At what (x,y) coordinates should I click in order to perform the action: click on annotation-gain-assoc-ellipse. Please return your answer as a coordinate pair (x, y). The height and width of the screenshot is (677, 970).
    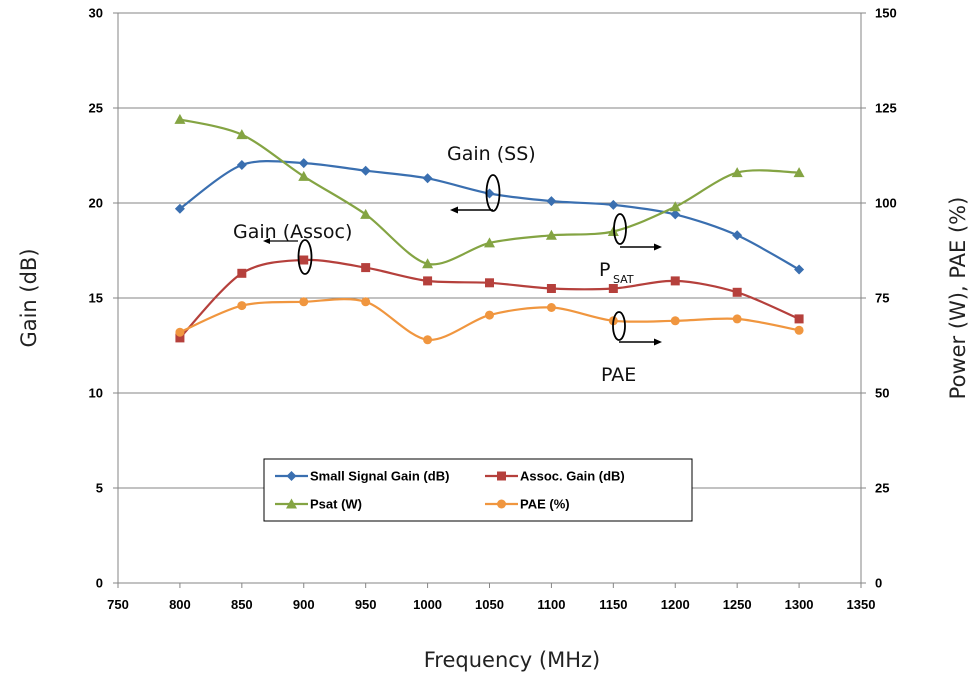
    Looking at the image, I should click on (305, 257).